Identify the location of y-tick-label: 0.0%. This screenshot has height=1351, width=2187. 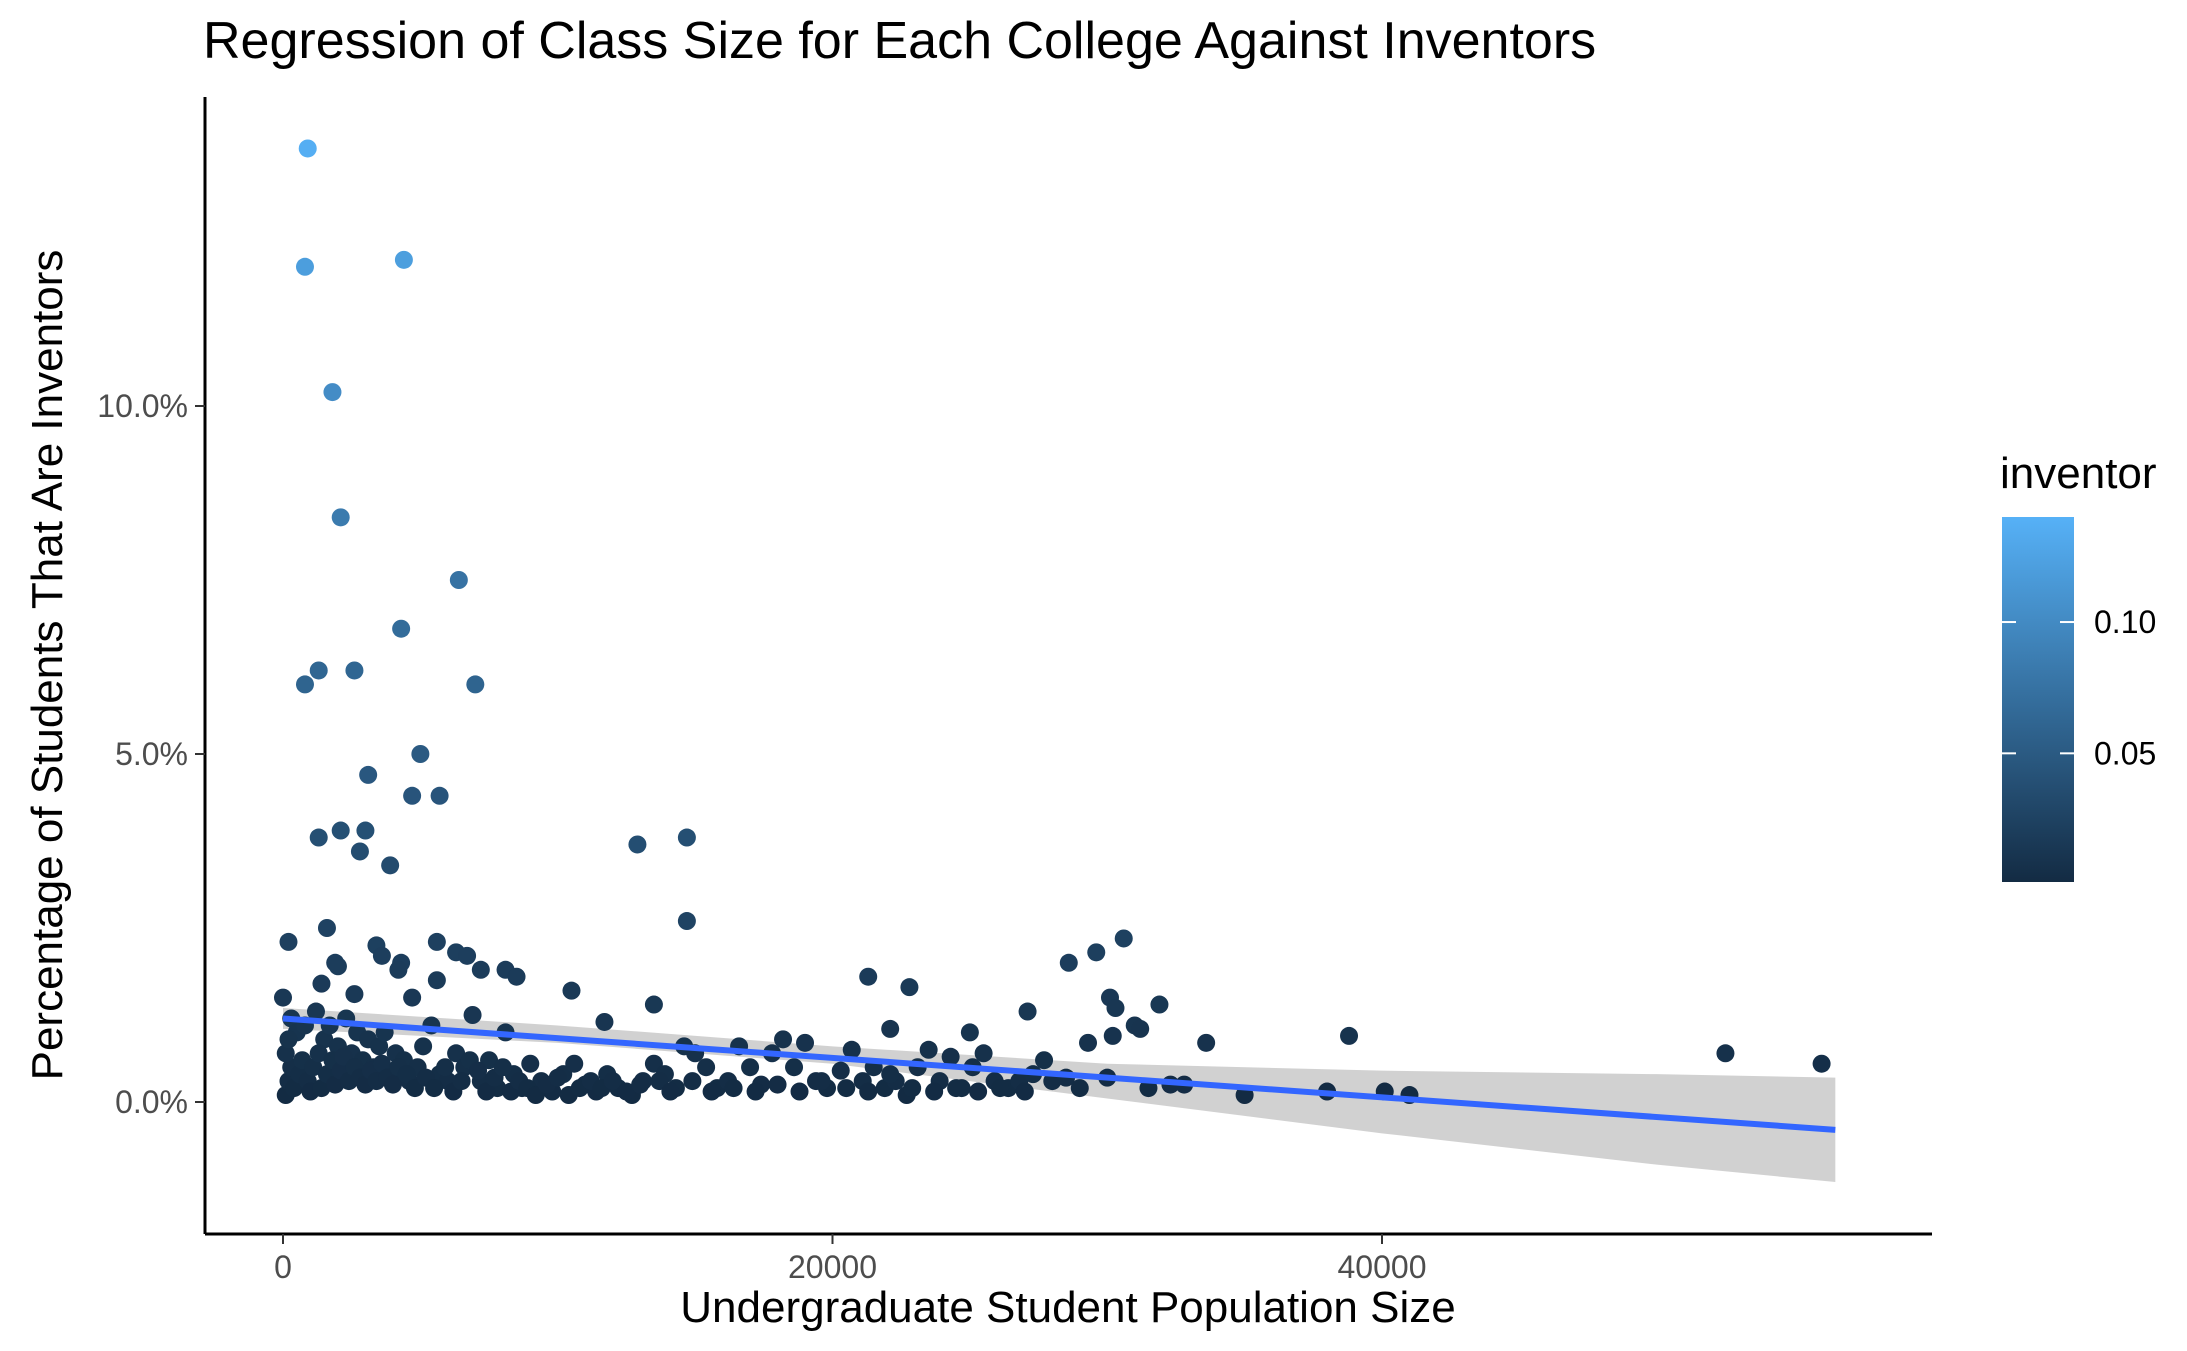
(151, 1102).